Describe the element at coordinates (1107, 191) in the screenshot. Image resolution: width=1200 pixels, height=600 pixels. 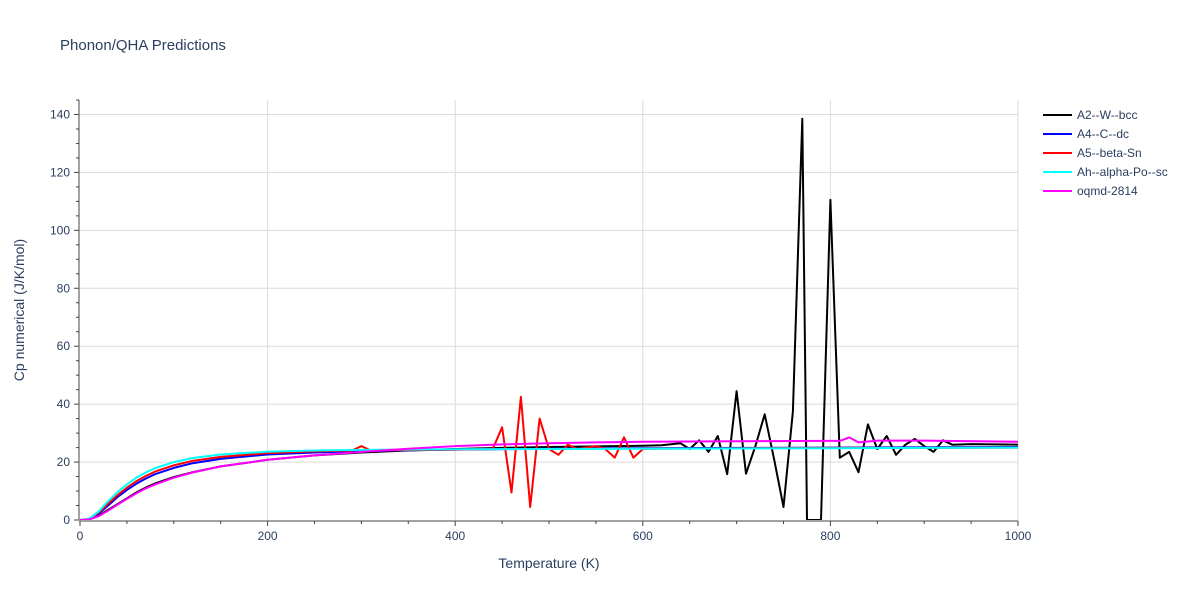
I see `legend-label: oqmd-2814` at that location.